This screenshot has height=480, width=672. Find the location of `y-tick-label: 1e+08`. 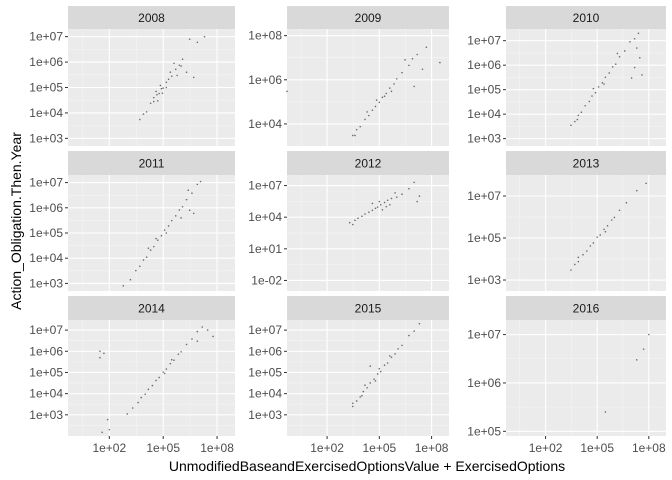

y-tick-label: 1e+08 is located at coordinates (265, 36).